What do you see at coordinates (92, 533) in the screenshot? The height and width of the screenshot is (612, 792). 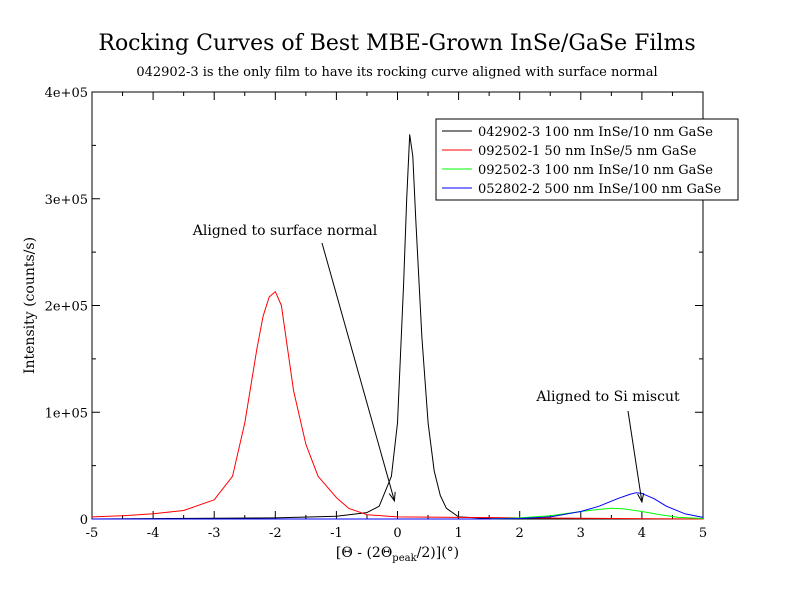 I see `x-tick-label: -5` at bounding box center [92, 533].